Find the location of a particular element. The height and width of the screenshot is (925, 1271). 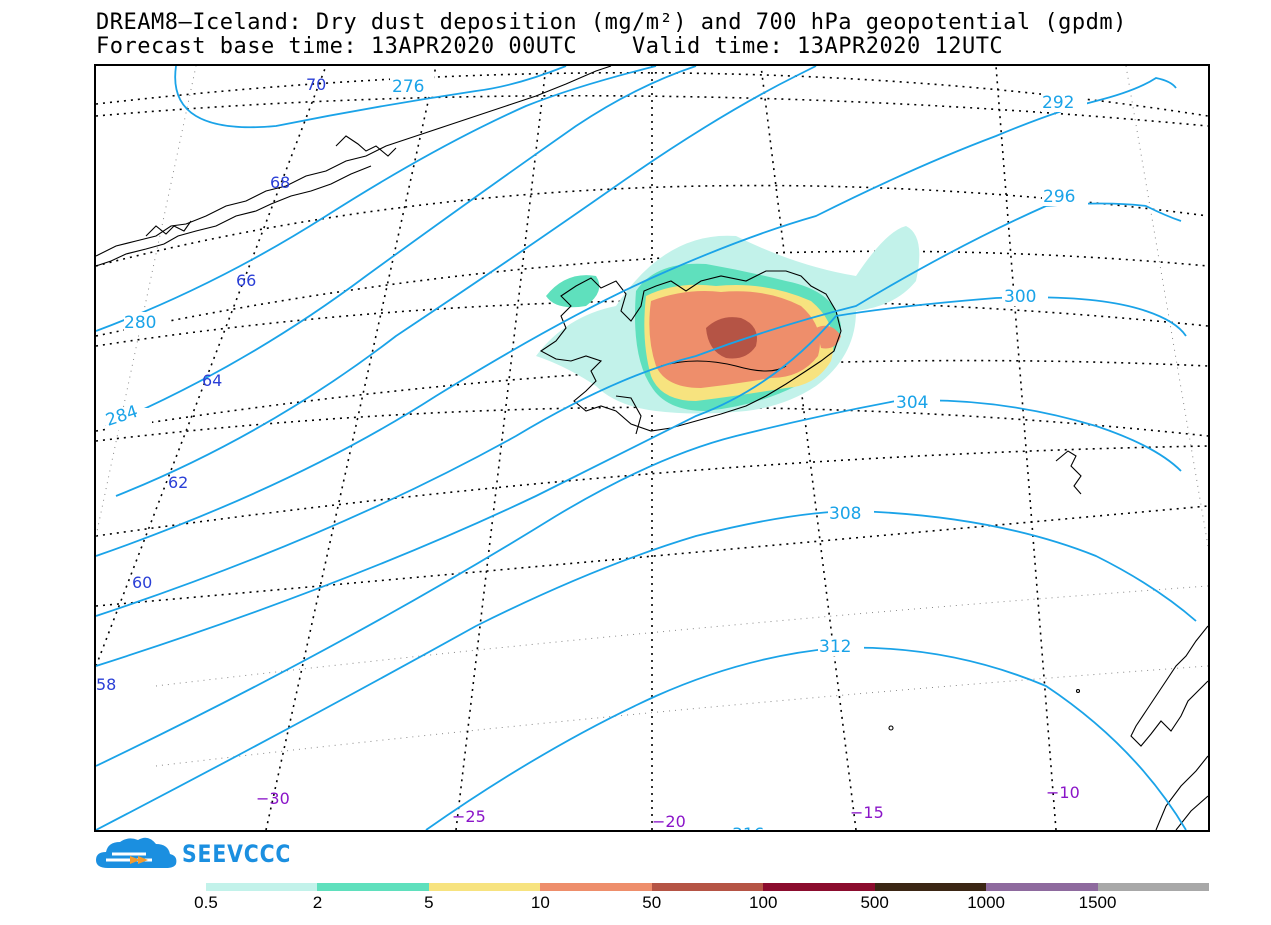

lat-label-68: 68 is located at coordinates (280, 182).